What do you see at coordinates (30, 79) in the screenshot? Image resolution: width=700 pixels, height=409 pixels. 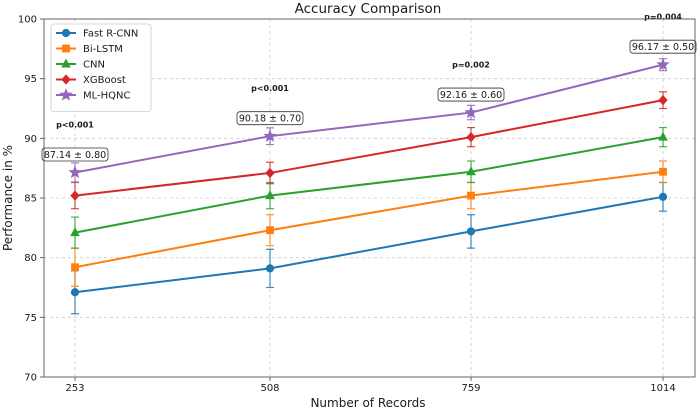 I see `y-tick-label: 95` at bounding box center [30, 79].